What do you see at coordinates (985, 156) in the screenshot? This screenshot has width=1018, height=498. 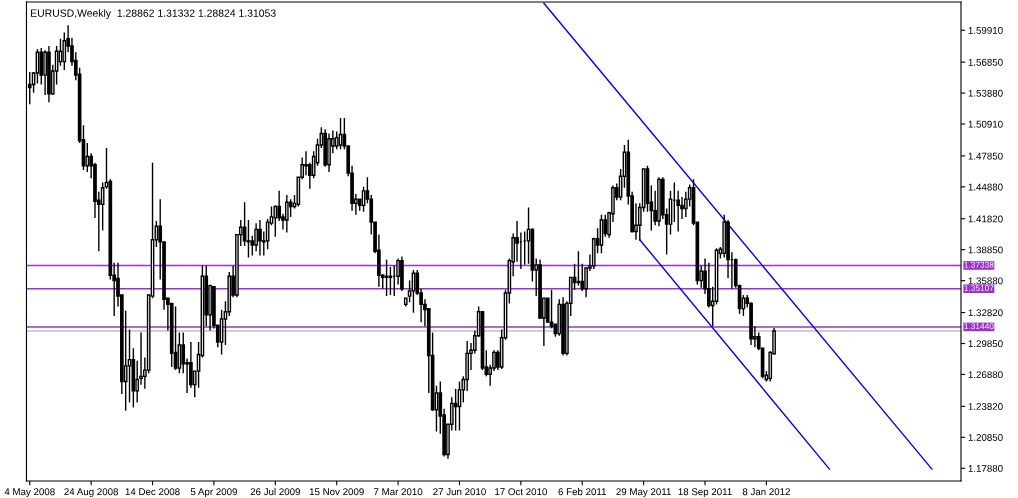 I see `y-tick-label: 1.47850` at bounding box center [985, 156].